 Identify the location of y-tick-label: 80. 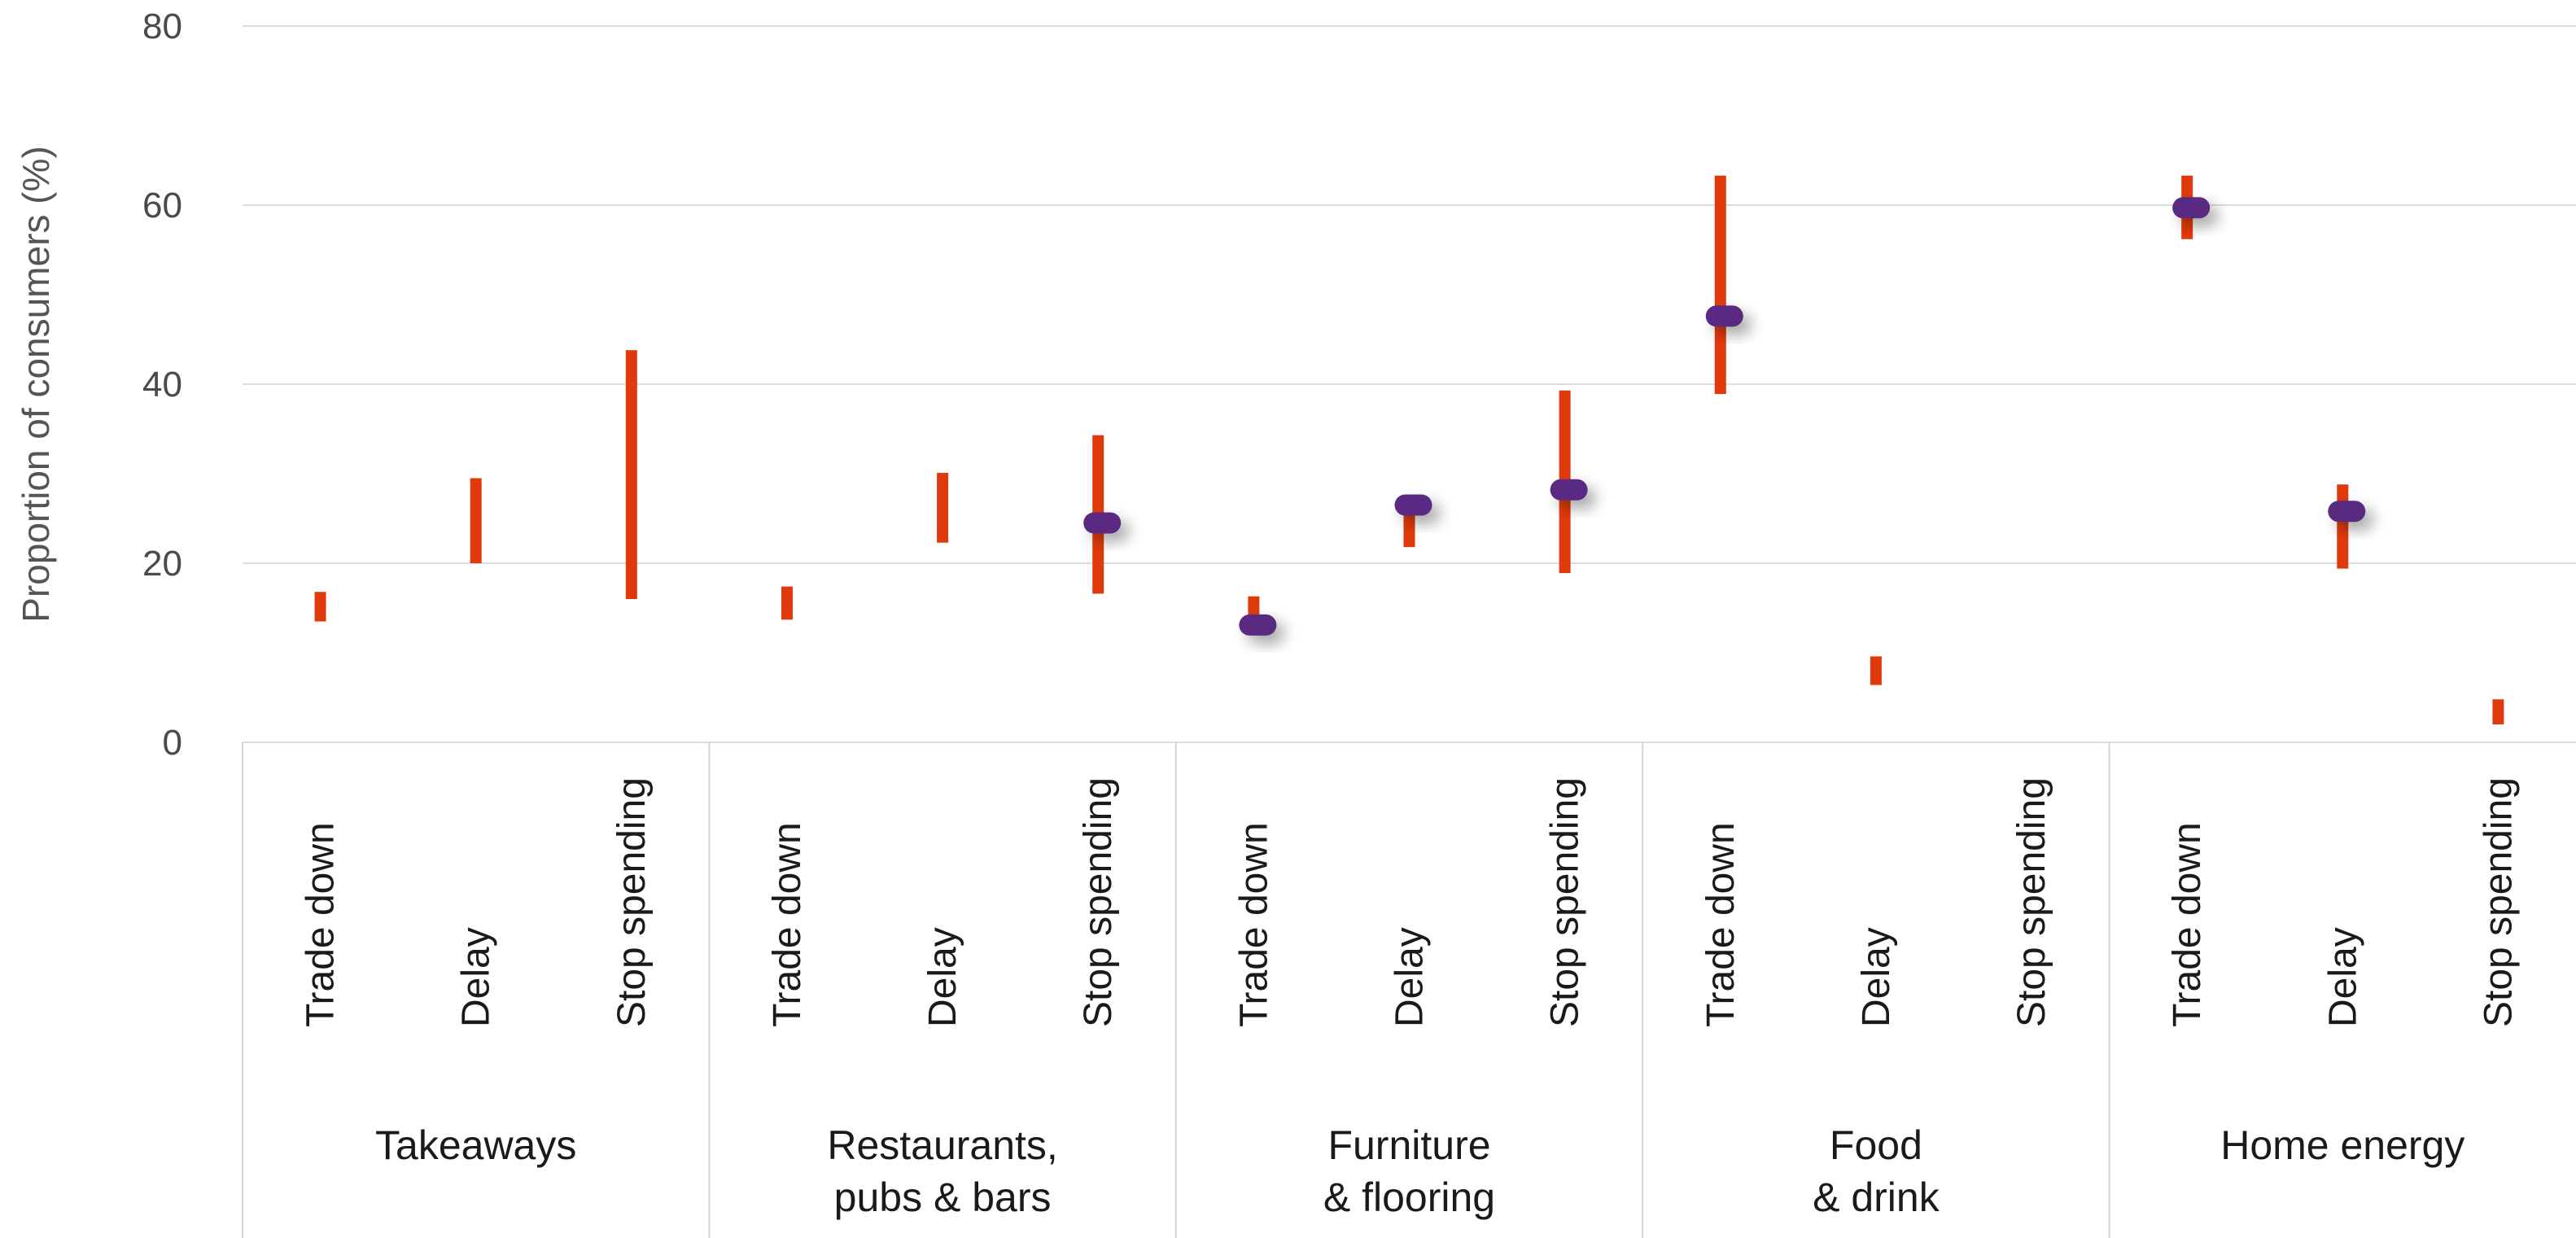
(162, 26).